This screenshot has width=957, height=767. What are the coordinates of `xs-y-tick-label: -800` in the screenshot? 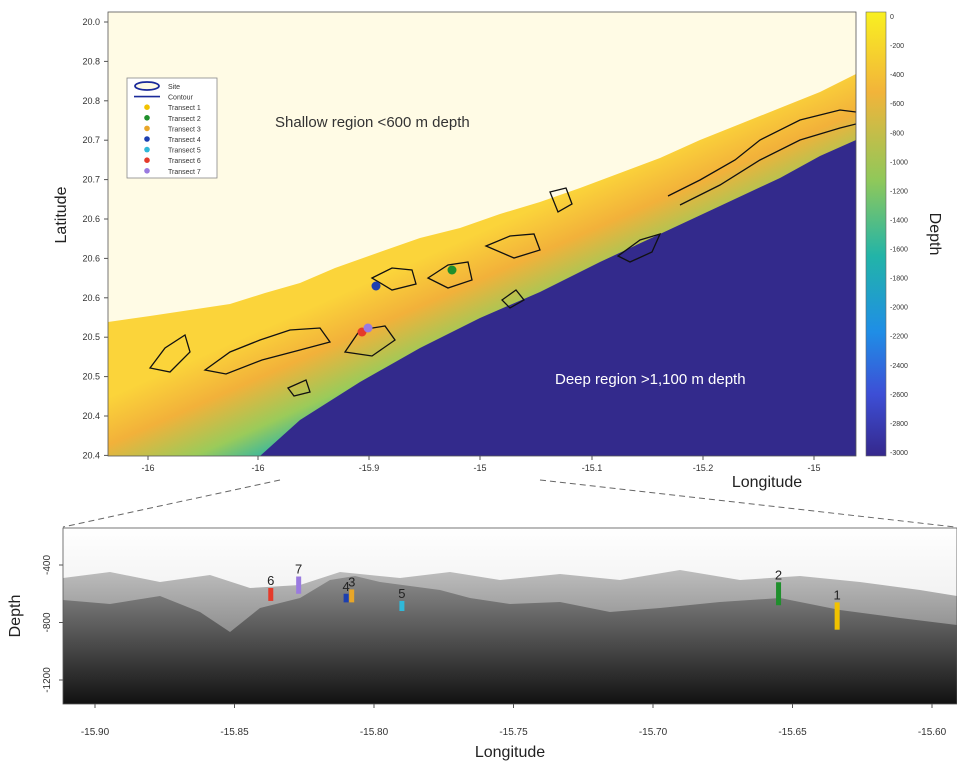 It's located at (47, 622).